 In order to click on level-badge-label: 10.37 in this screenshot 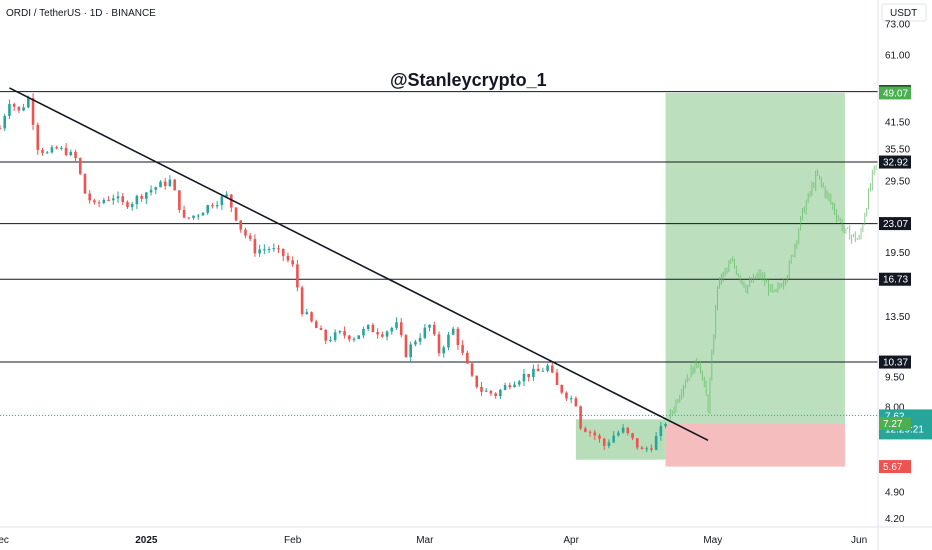, I will do `click(895, 363)`.